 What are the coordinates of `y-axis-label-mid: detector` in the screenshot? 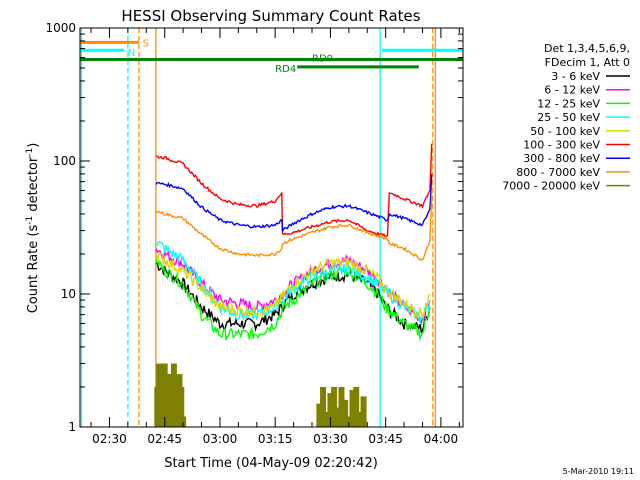 It's located at (33, 186).